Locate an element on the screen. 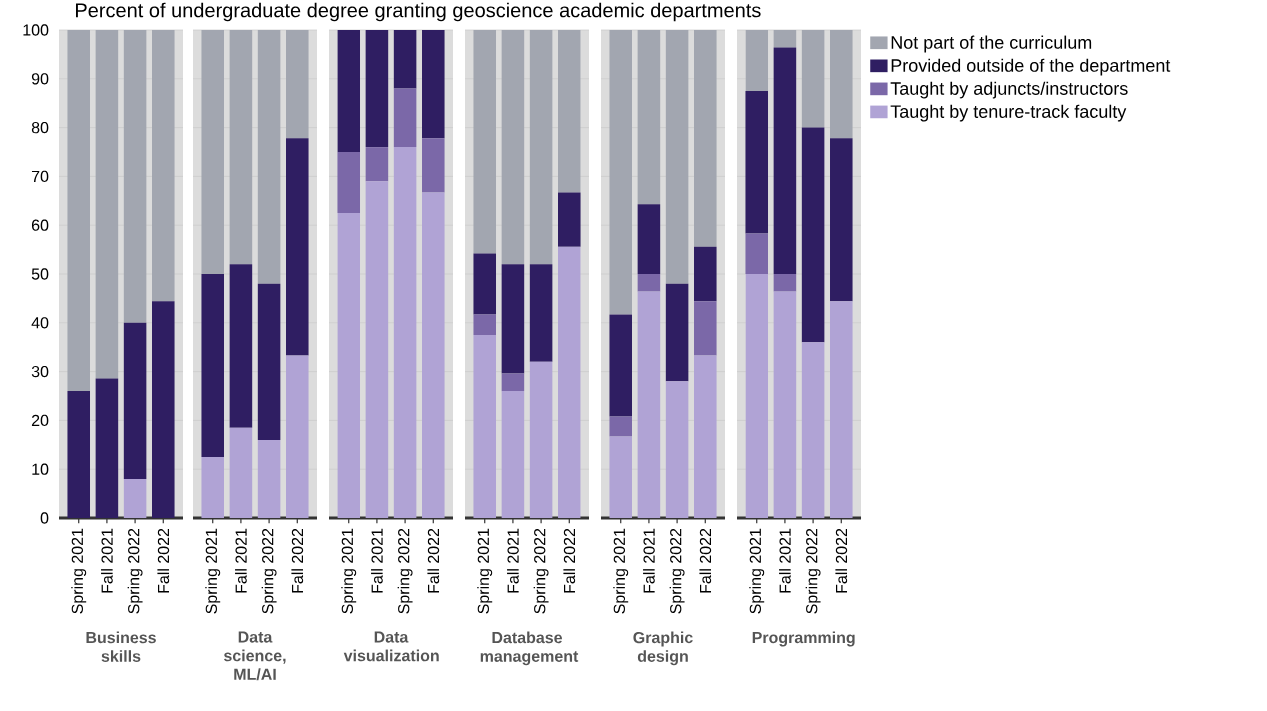 This screenshot has width=1267, height=711. x-axis-title: Programming is located at coordinates (803, 639).